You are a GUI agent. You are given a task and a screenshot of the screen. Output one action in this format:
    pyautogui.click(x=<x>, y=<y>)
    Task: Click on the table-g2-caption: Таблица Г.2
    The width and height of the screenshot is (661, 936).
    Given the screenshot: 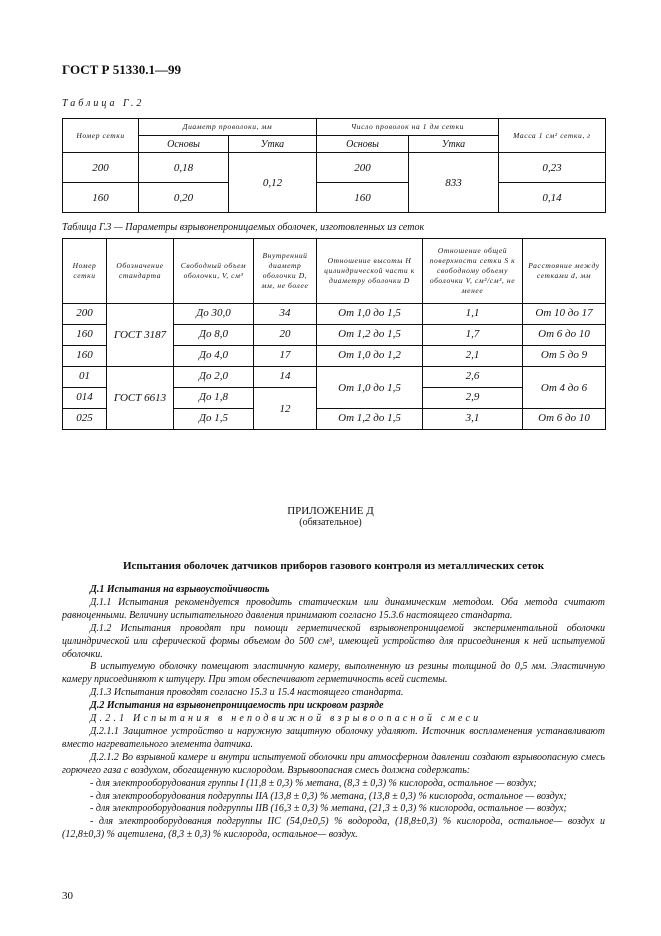 What is the action you would take?
    pyautogui.click(x=103, y=103)
    